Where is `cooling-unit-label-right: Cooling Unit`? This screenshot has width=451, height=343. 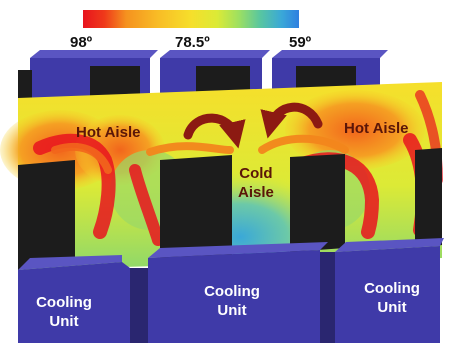 cooling-unit-label-right: Cooling Unit is located at coordinates (392, 298).